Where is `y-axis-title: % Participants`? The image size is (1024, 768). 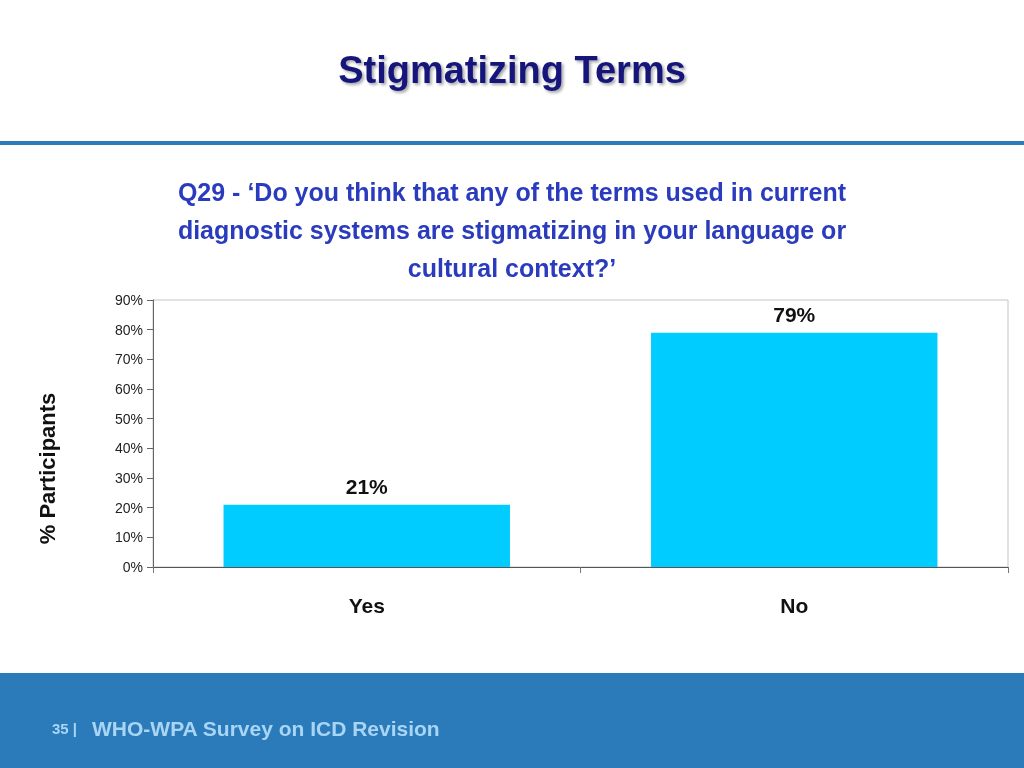
y-axis-title: % Participants is located at coordinates (47, 468).